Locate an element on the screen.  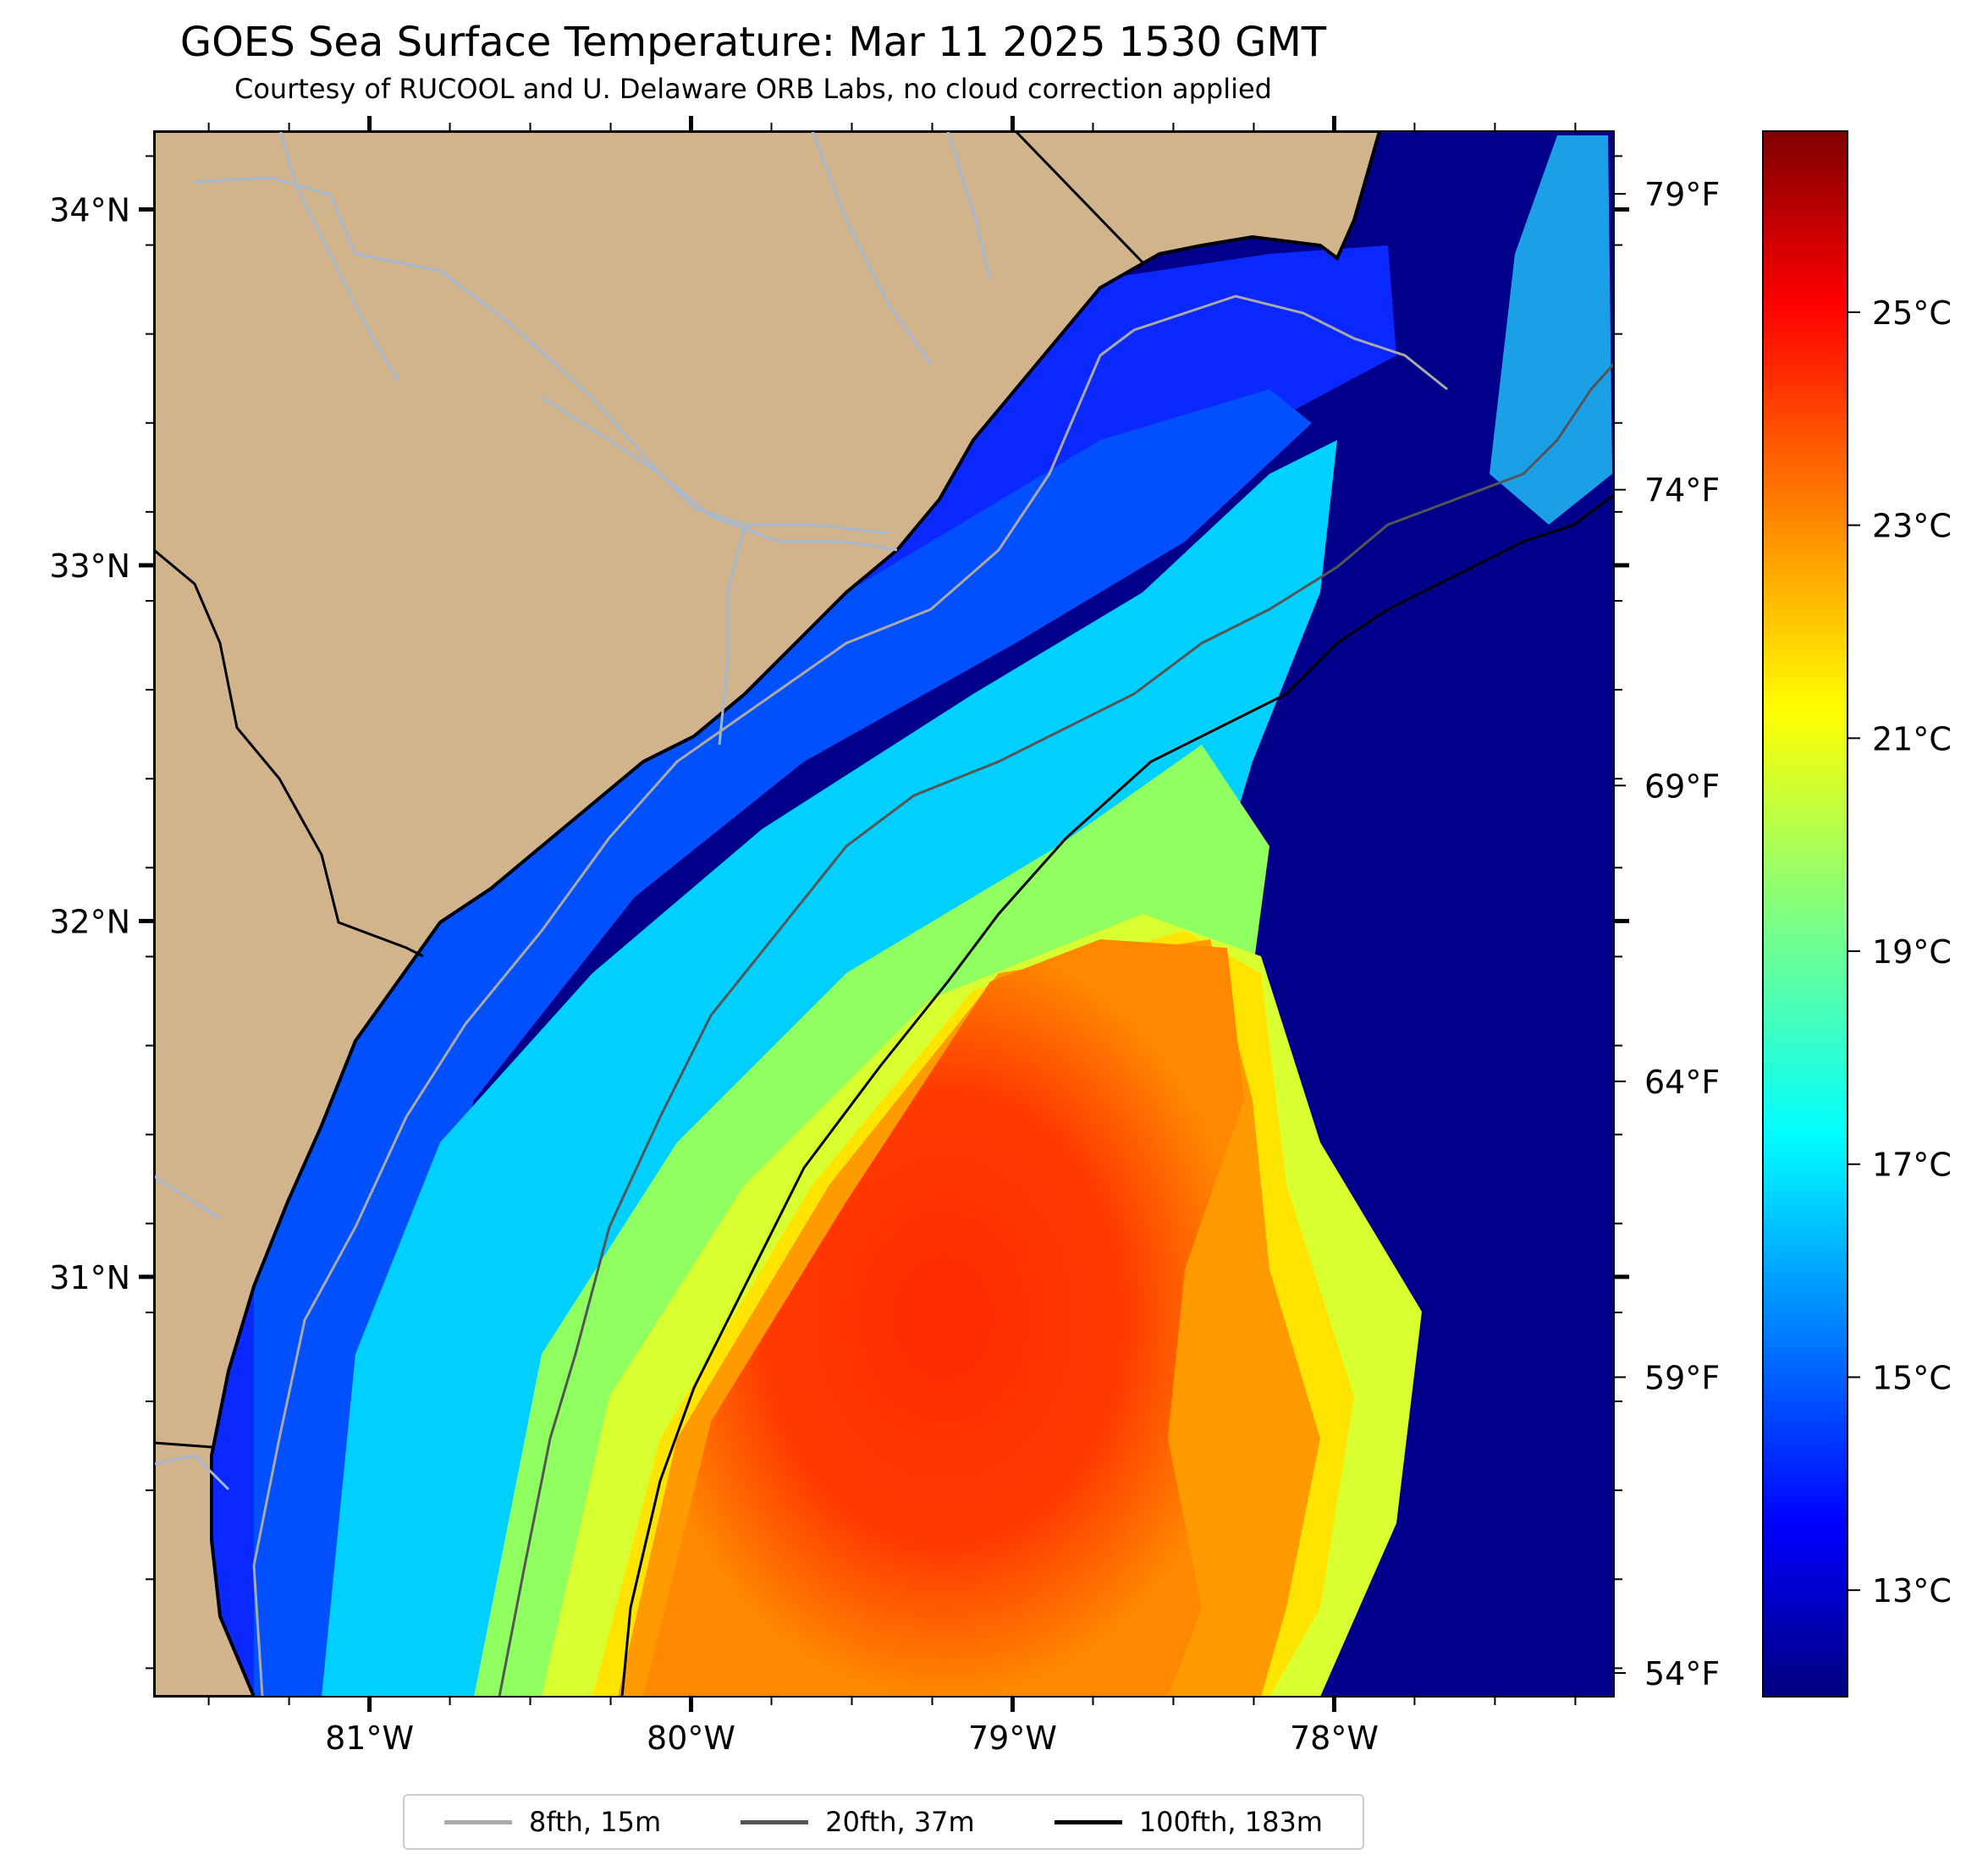
lat-label: 34°N is located at coordinates (89, 211).